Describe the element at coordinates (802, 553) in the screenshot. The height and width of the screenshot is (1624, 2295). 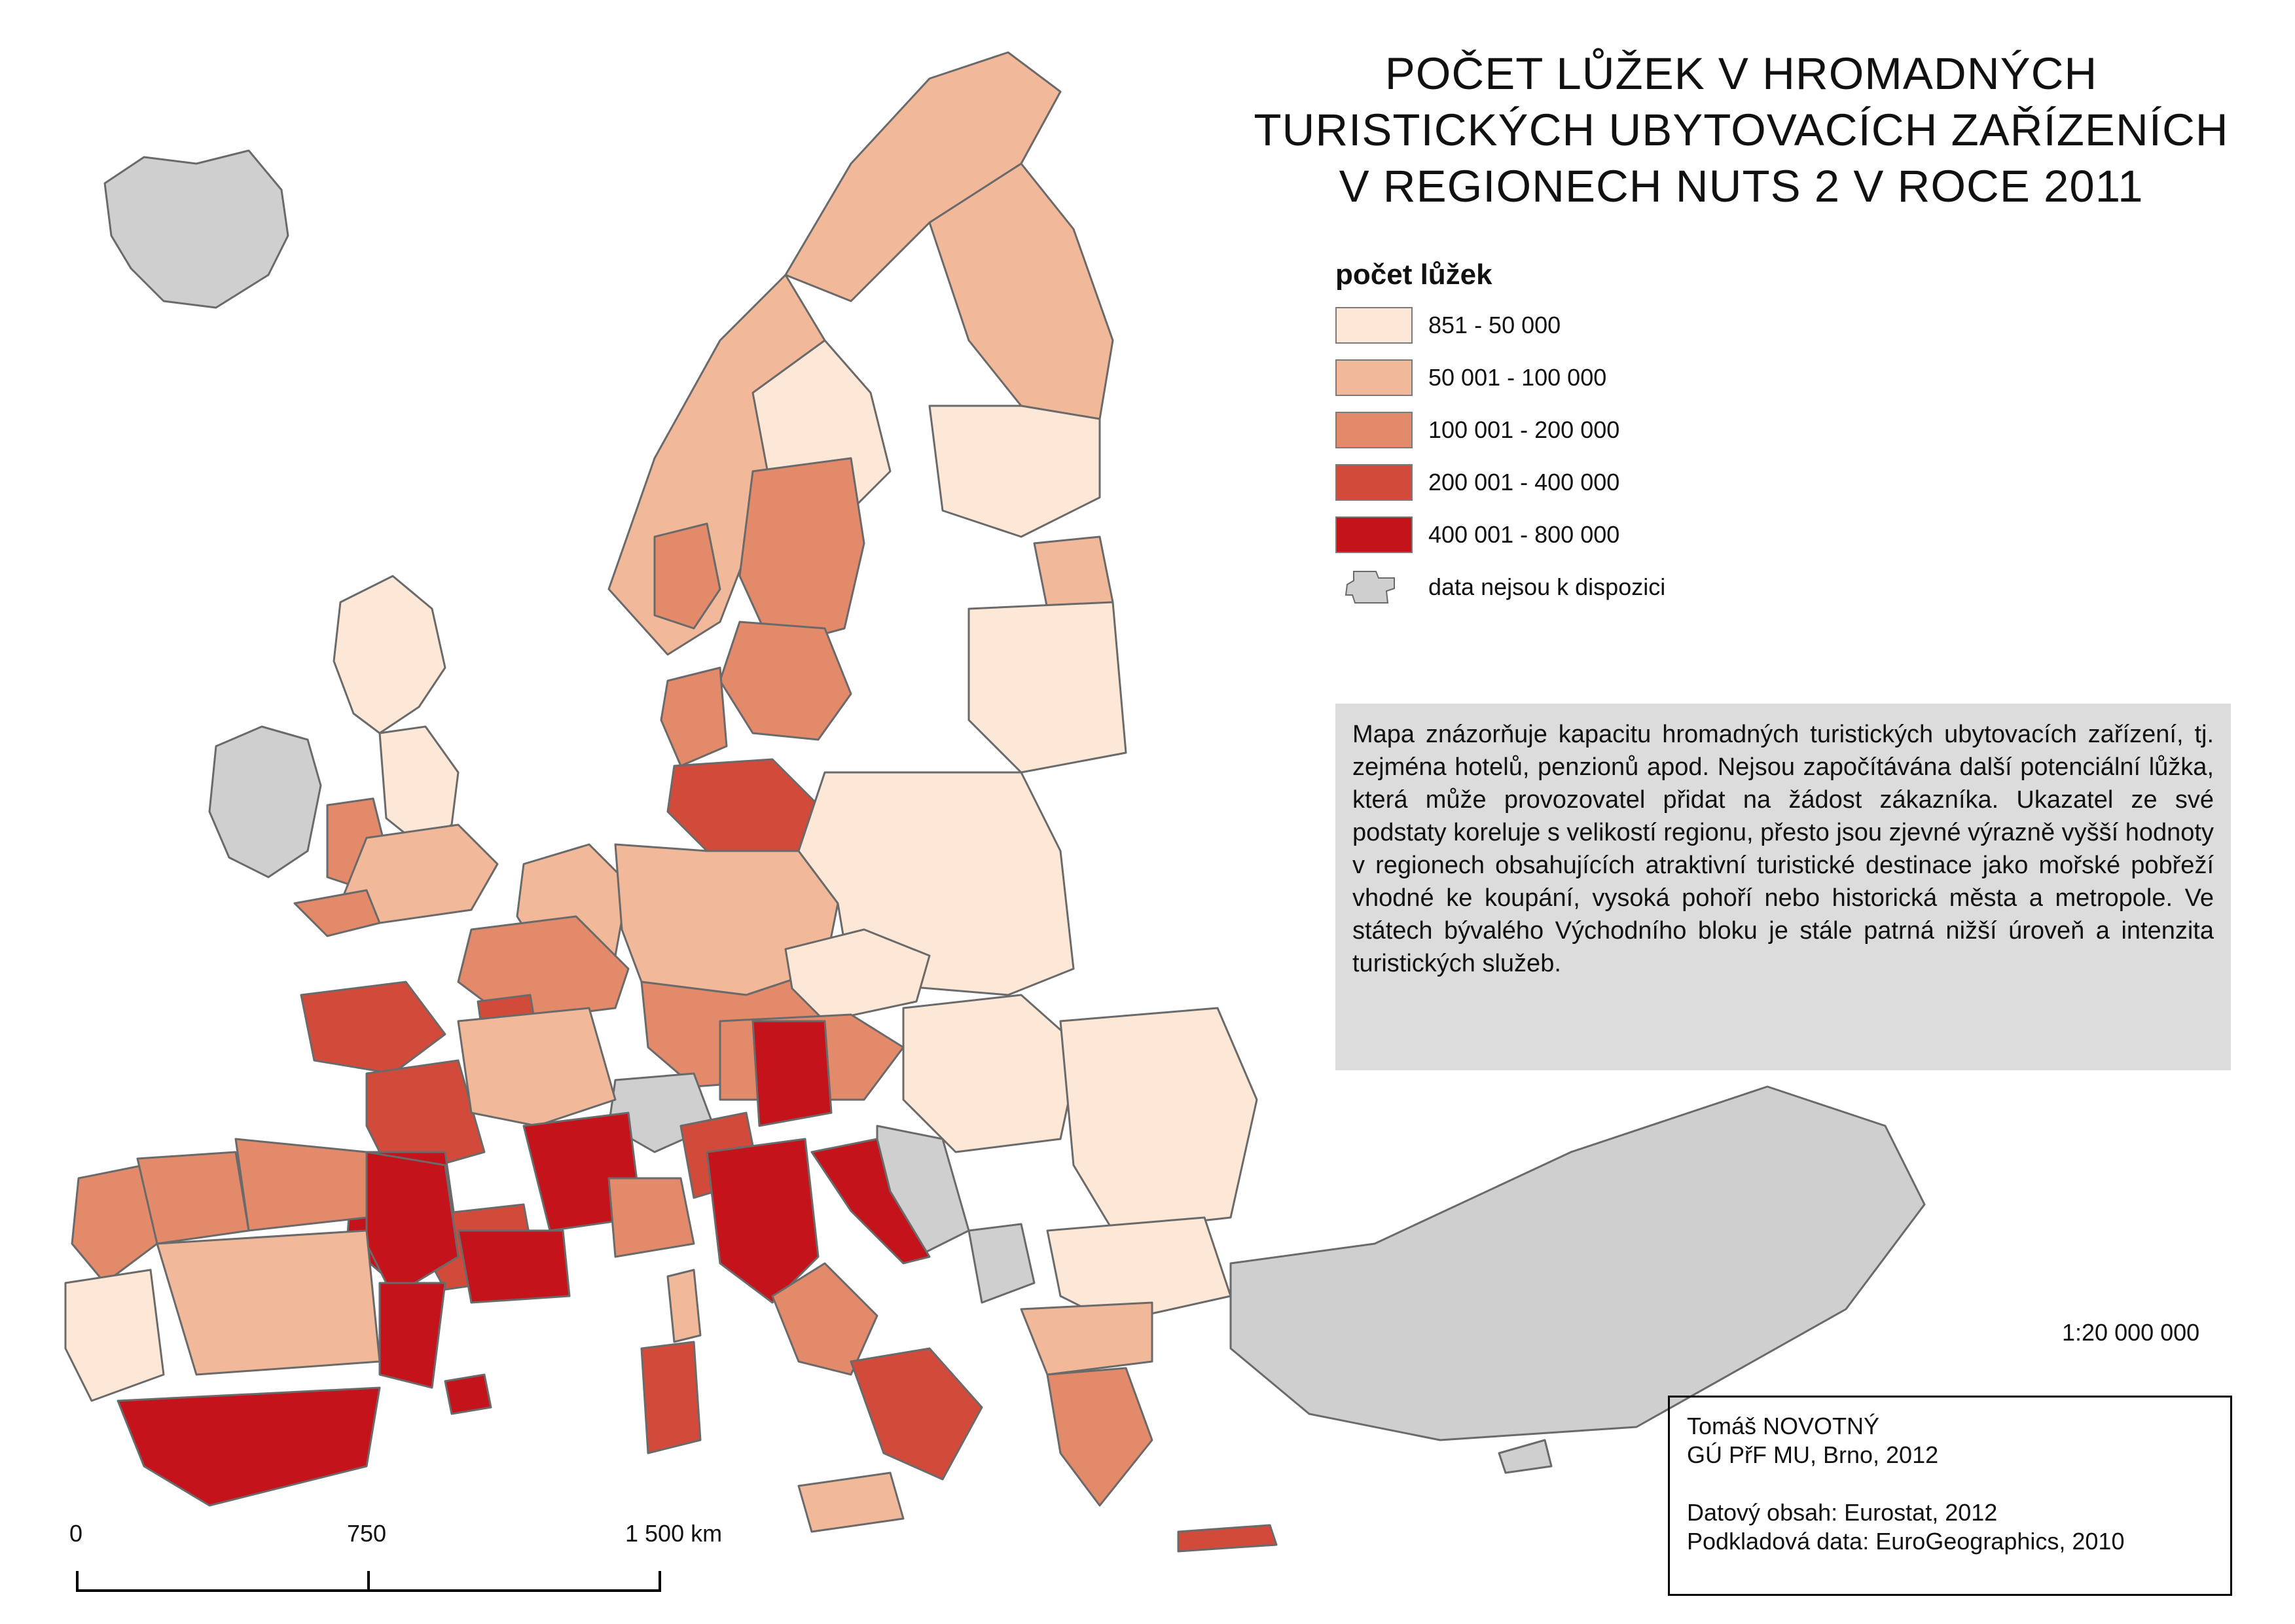
I see `region-sweden-mid` at that location.